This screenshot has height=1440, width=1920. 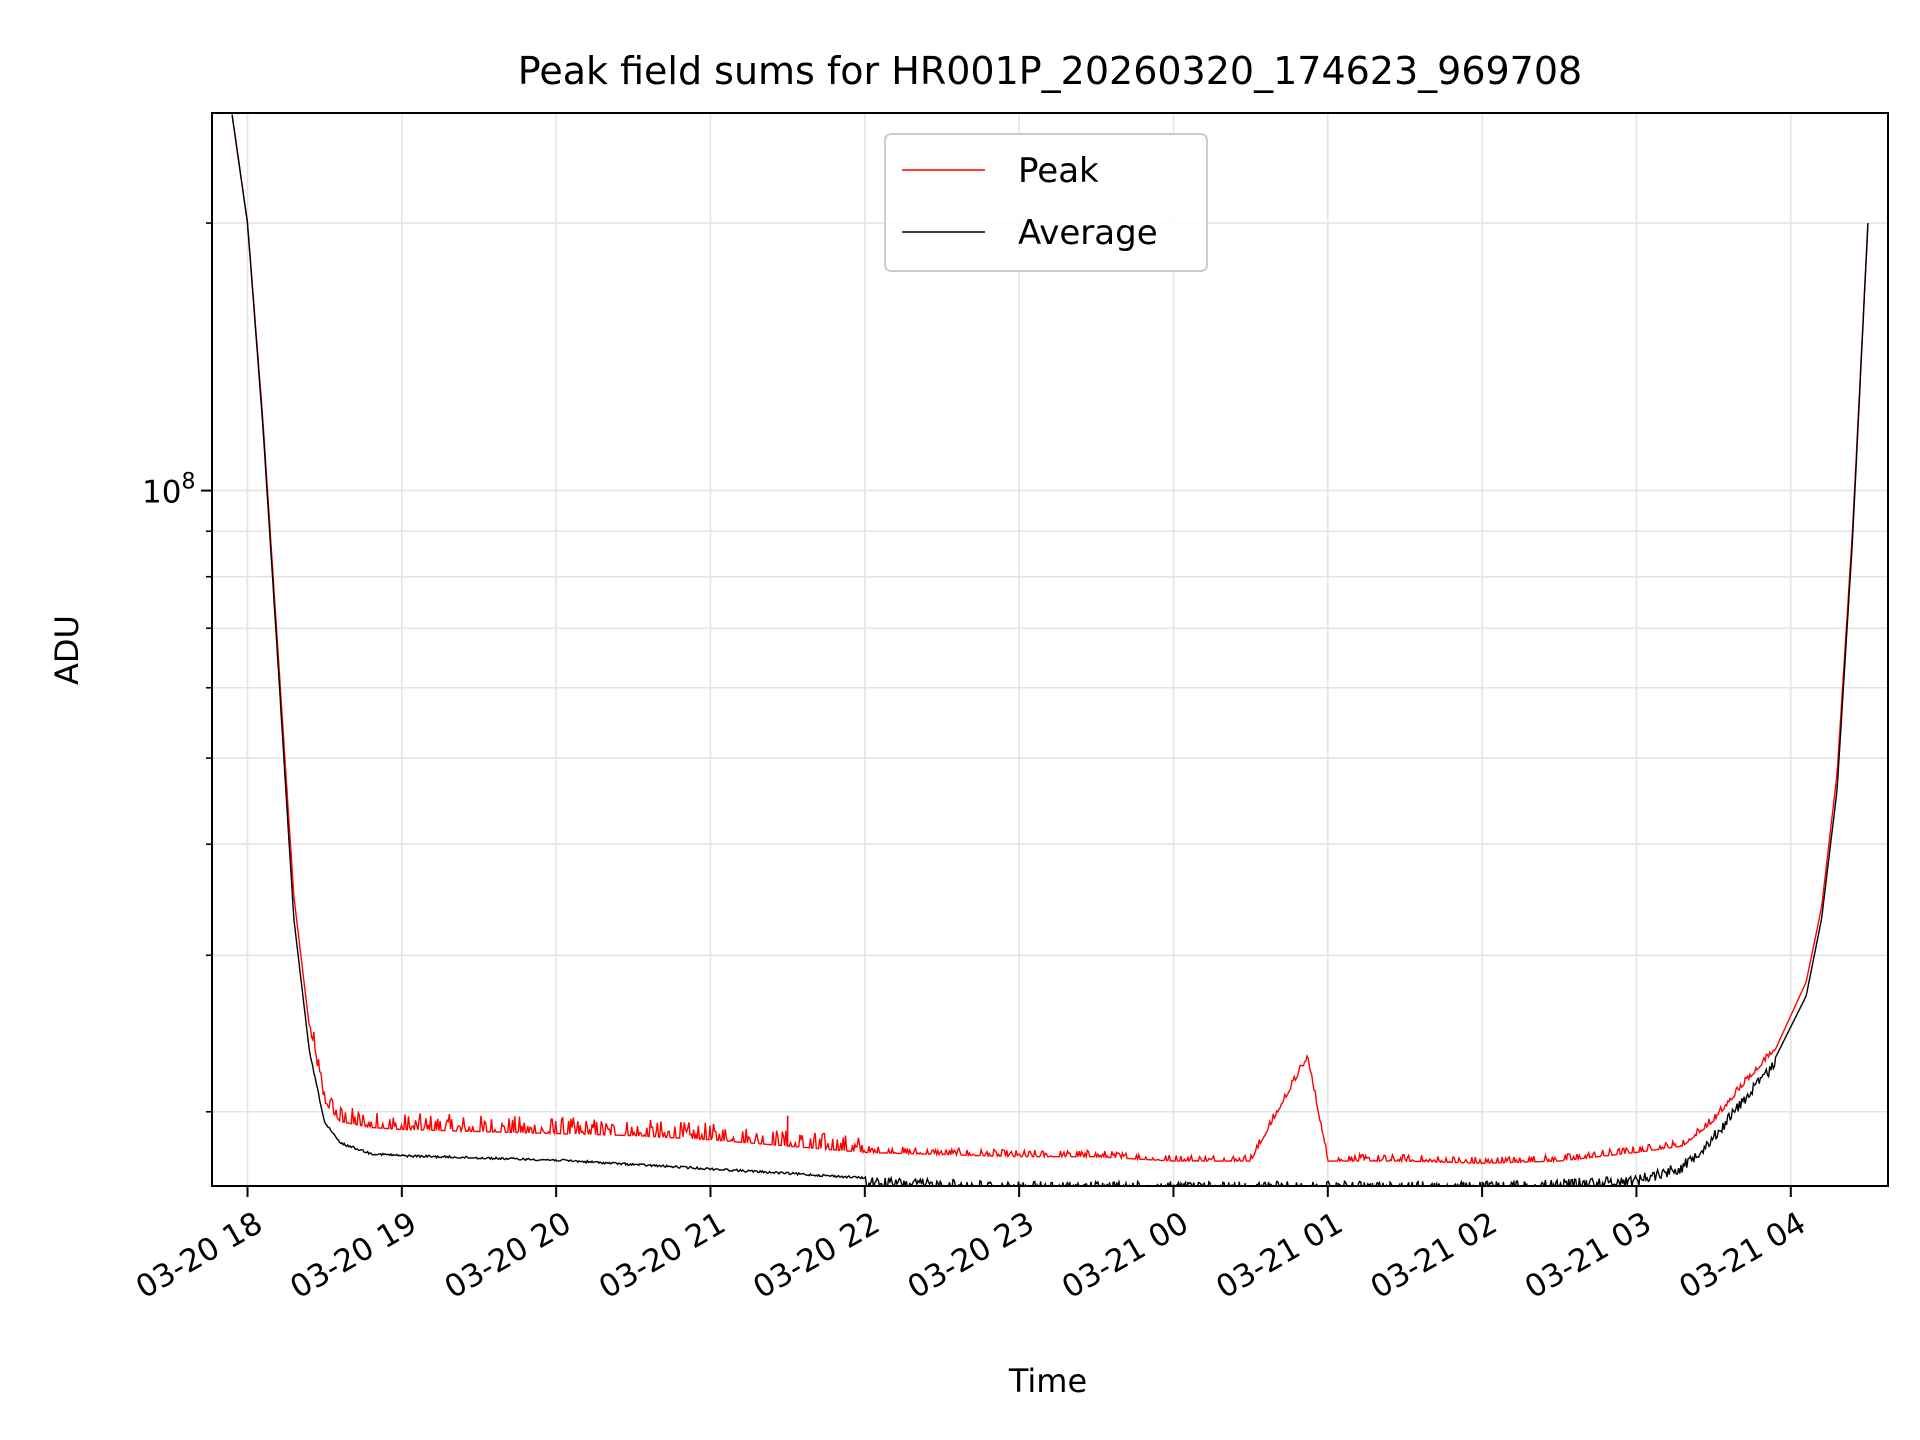 What do you see at coordinates (1088, 233) in the screenshot?
I see `legend-label-average: Average` at bounding box center [1088, 233].